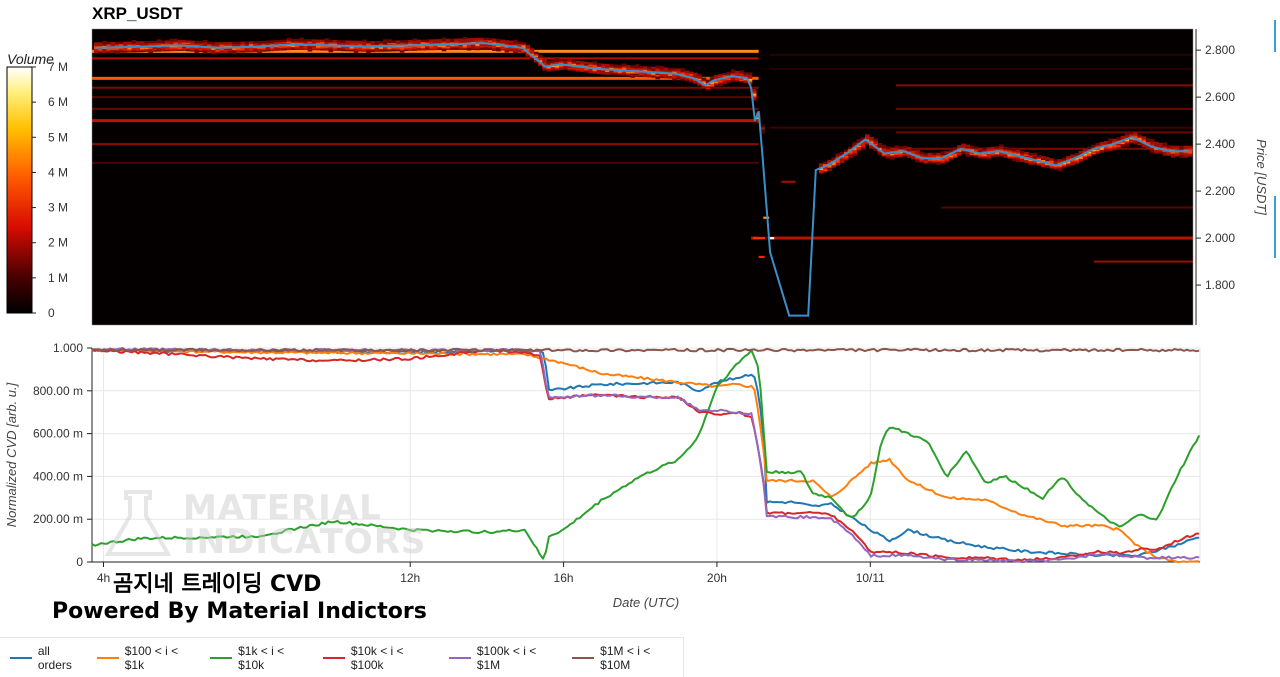 The height and width of the screenshot is (677, 1280). What do you see at coordinates (381, 658) in the screenshot?
I see `legend-item: $10k < i < $100k` at bounding box center [381, 658].